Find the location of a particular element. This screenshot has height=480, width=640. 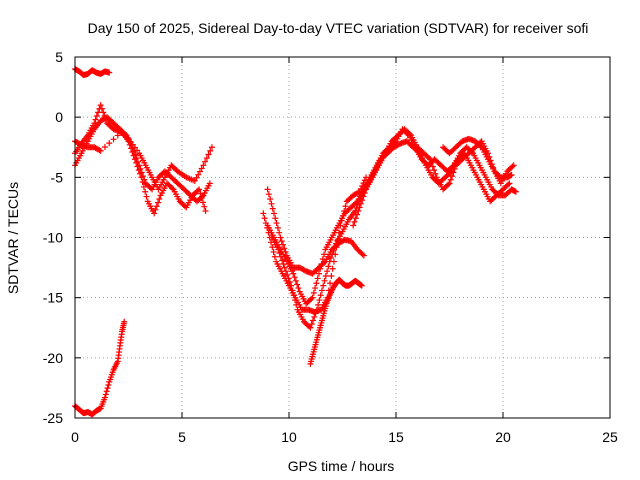

series-sat-a is located at coordinates (92, 72).